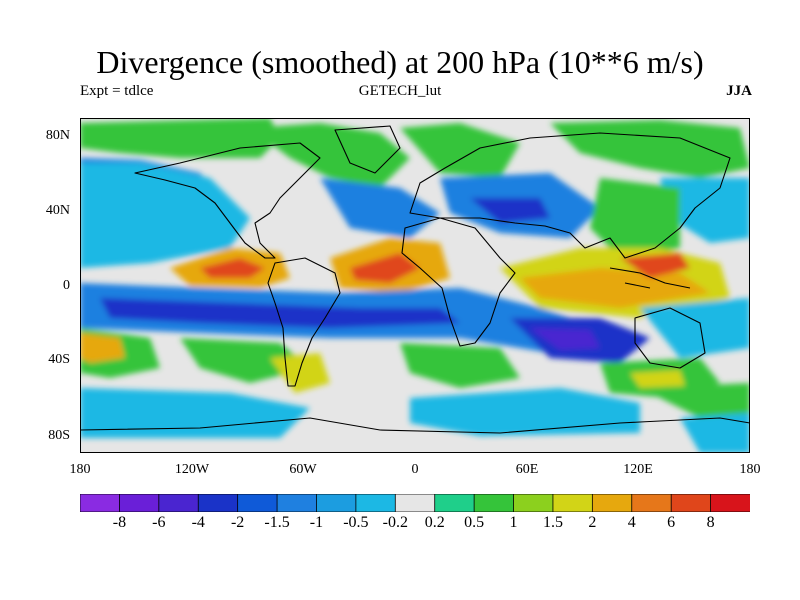 This screenshot has width=800, height=600. What do you see at coordinates (474, 522) in the screenshot?
I see `colorbar-label: 0.5` at bounding box center [474, 522].